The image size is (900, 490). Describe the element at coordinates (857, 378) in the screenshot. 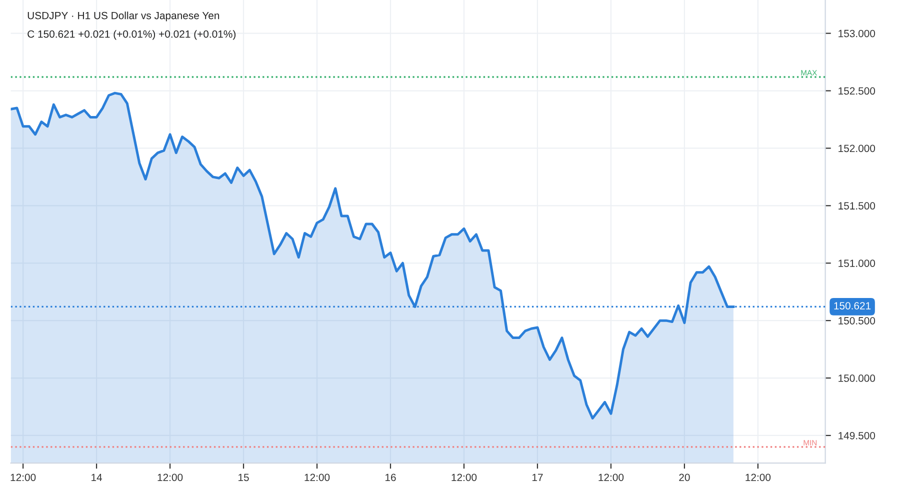

I see `y-tick-label: 150.000` at that location.